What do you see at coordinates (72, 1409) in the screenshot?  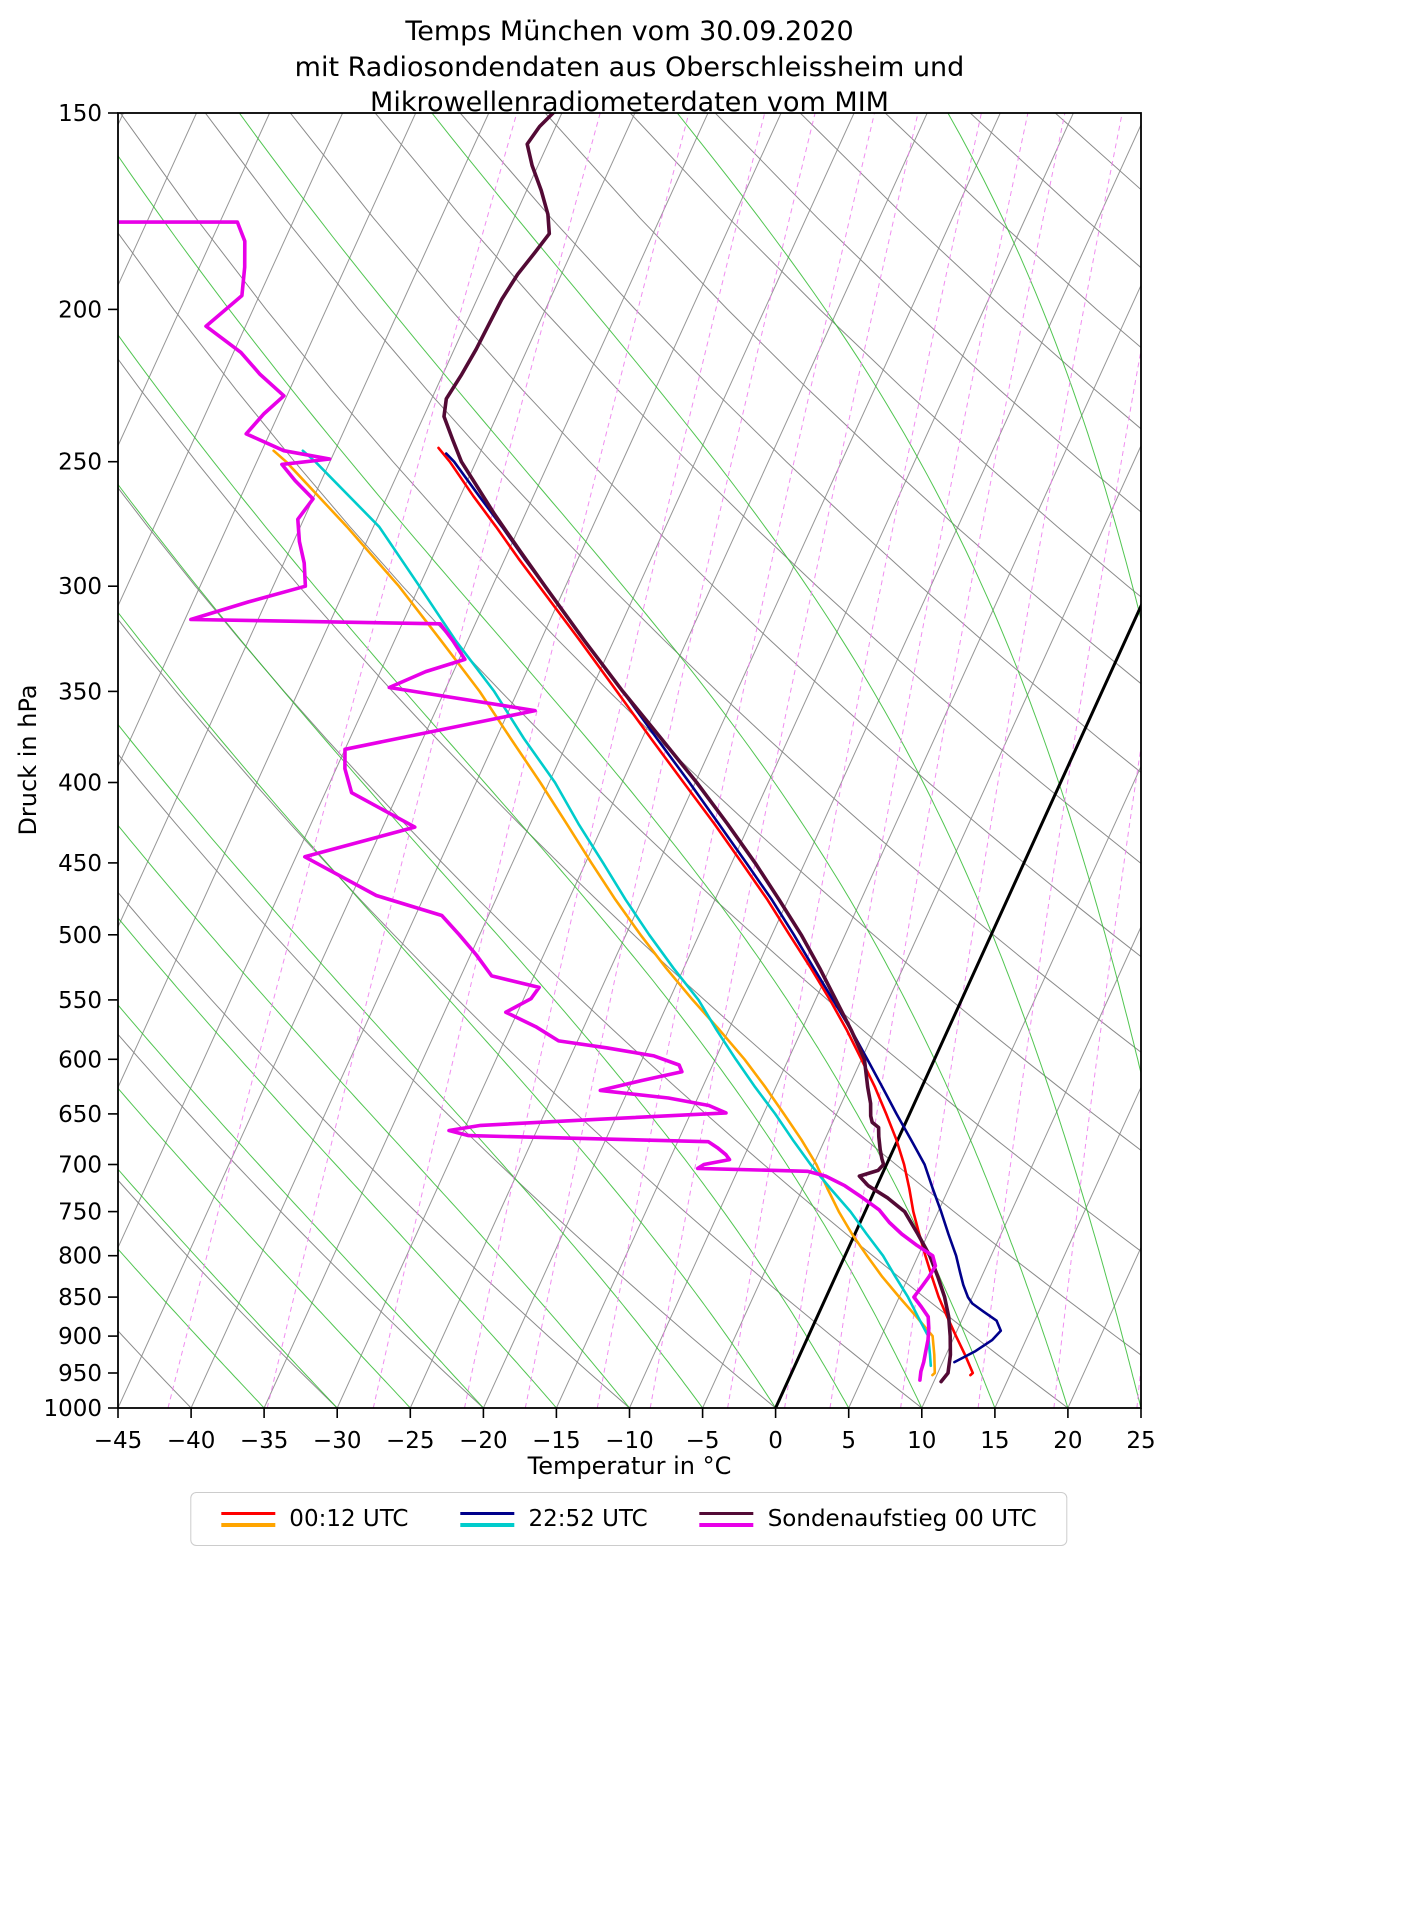 I see `y-tick-label: 1000` at bounding box center [72, 1409].